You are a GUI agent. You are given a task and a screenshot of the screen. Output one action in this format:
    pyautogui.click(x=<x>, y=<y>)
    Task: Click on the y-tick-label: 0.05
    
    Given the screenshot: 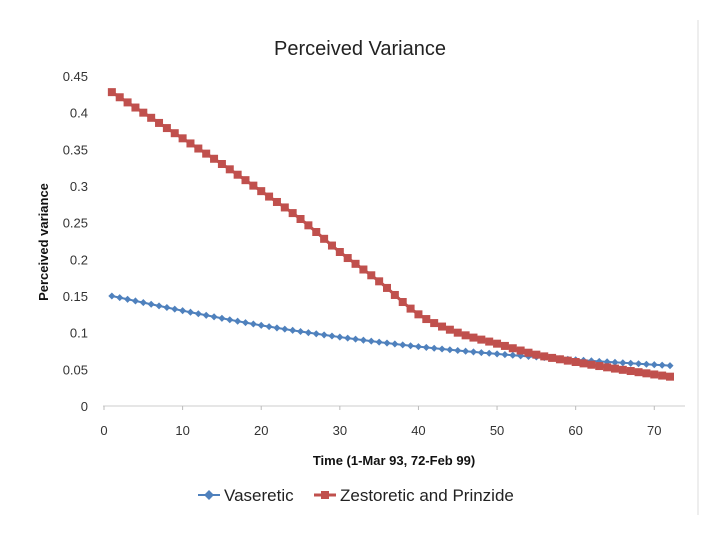 What is the action you would take?
    pyautogui.click(x=75, y=369)
    